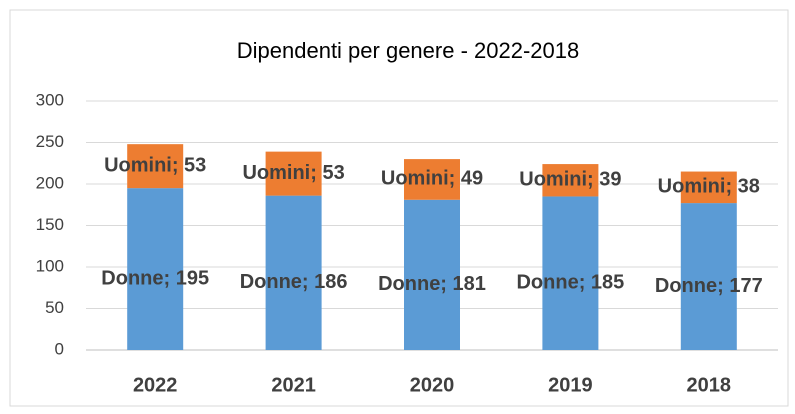 The image size is (795, 414). Describe the element at coordinates (50, 265) in the screenshot. I see `y-tick-label: 100` at that location.